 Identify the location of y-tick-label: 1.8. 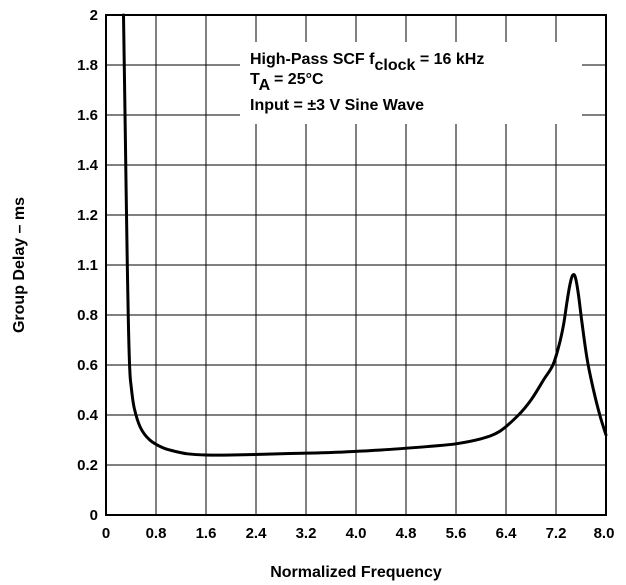
(87, 65).